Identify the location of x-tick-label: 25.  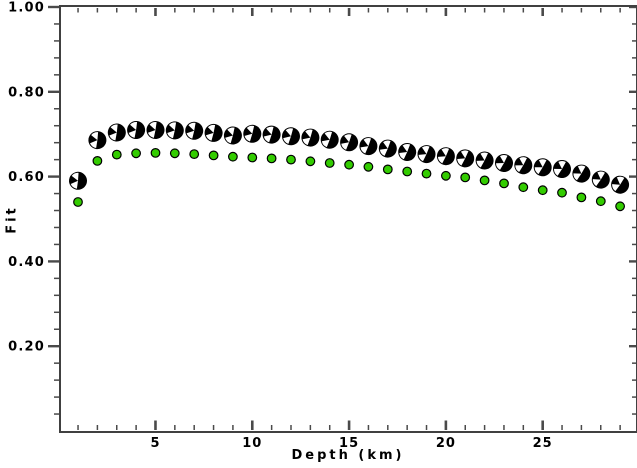
(543, 443).